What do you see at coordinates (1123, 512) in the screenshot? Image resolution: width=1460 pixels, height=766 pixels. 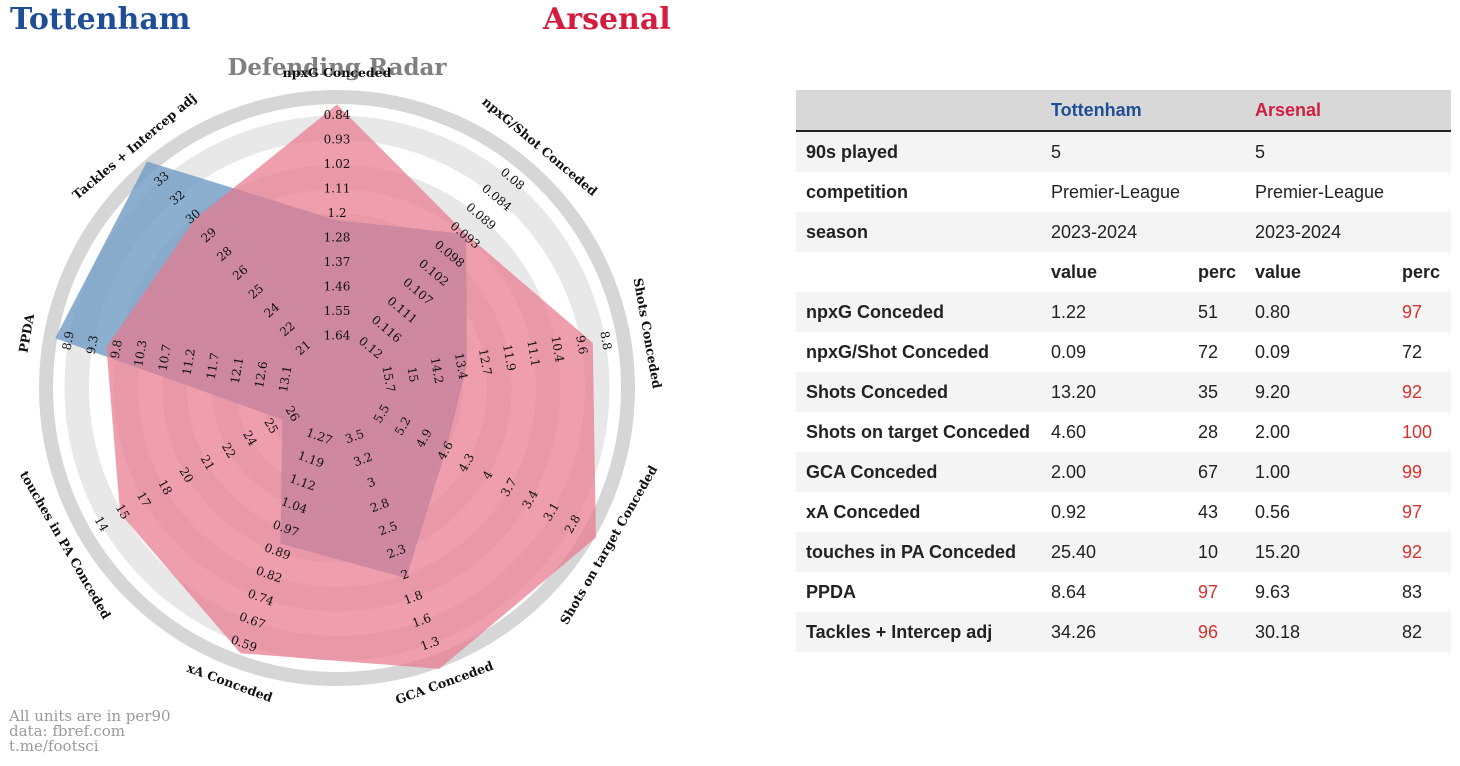 I see `table-row: xA Conceded 0.92 43 0.56 97` at bounding box center [1123, 512].